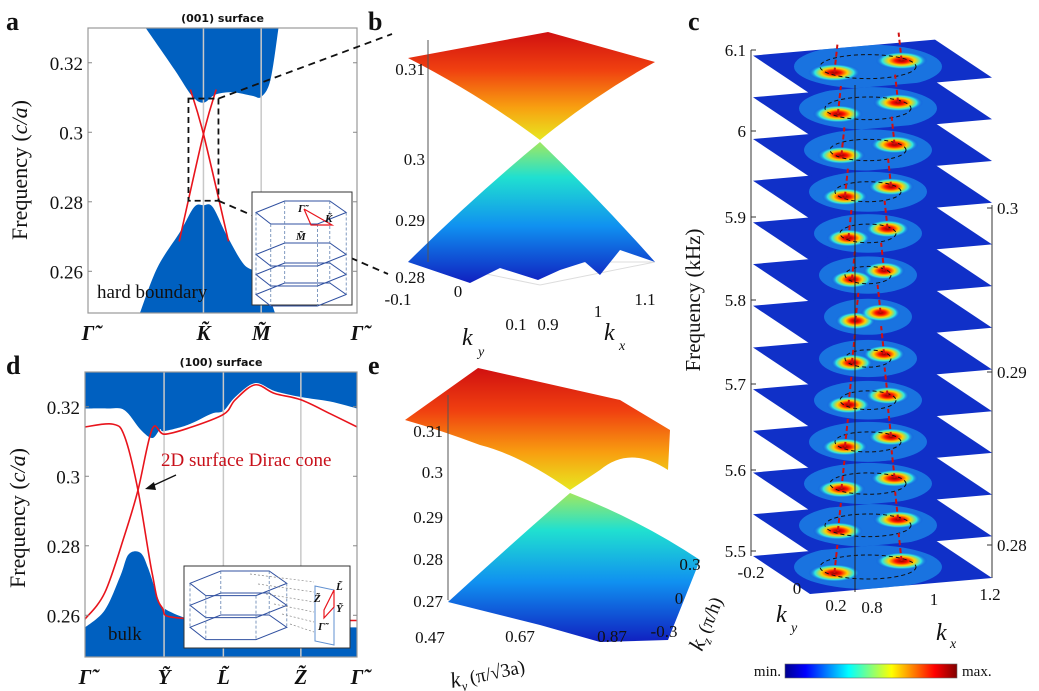  I want to click on surface-state-band, so click(197, 165).